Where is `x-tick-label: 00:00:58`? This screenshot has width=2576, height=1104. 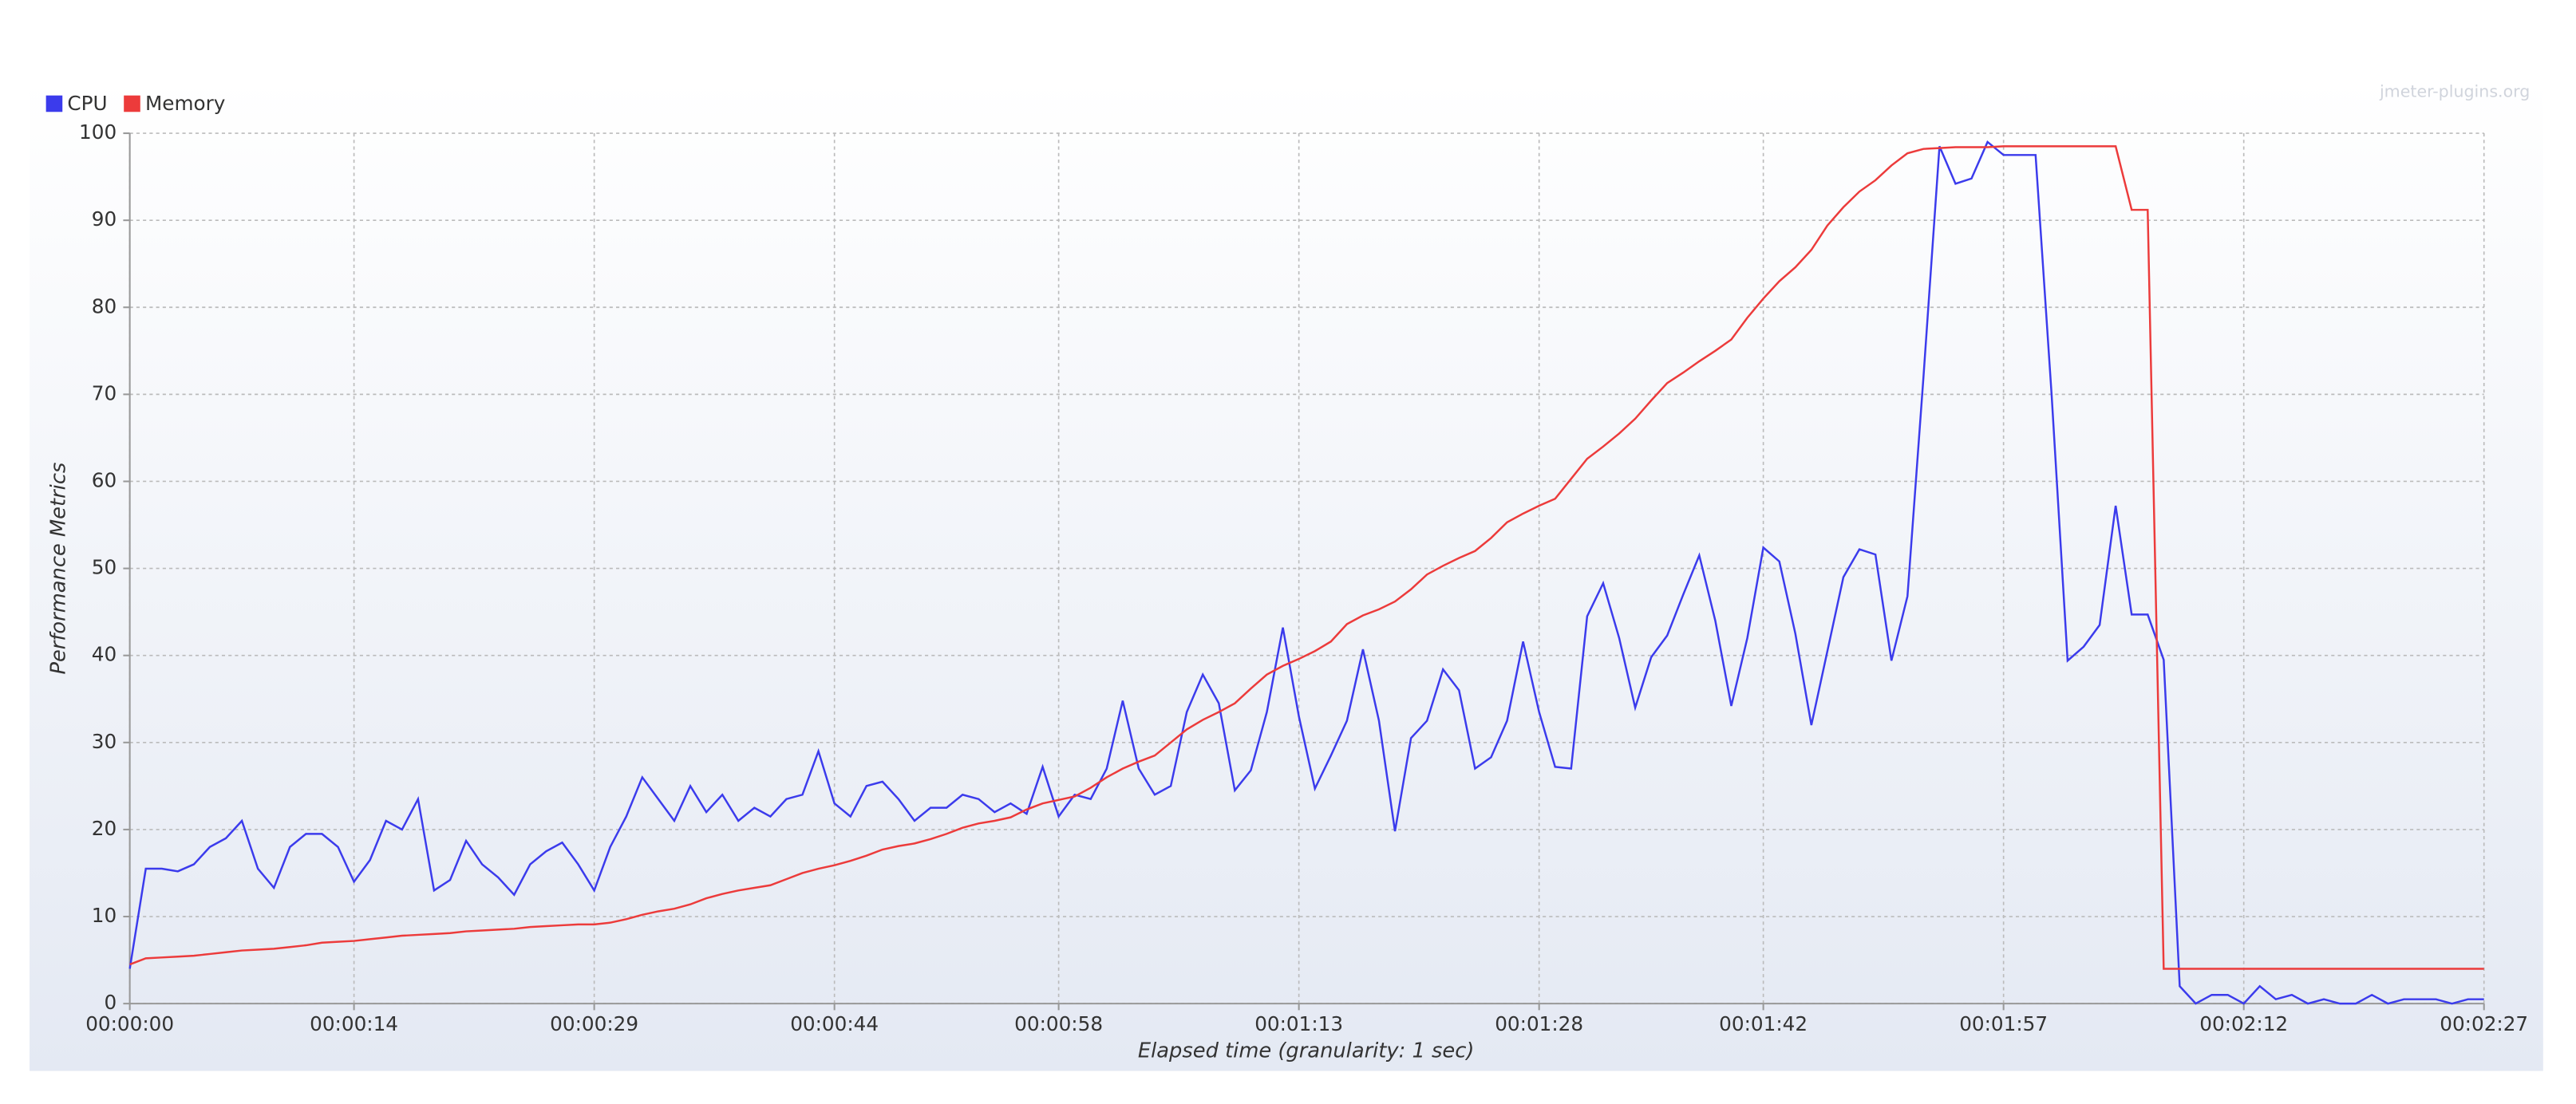 x-tick-label: 00:00:58 is located at coordinates (1058, 1023).